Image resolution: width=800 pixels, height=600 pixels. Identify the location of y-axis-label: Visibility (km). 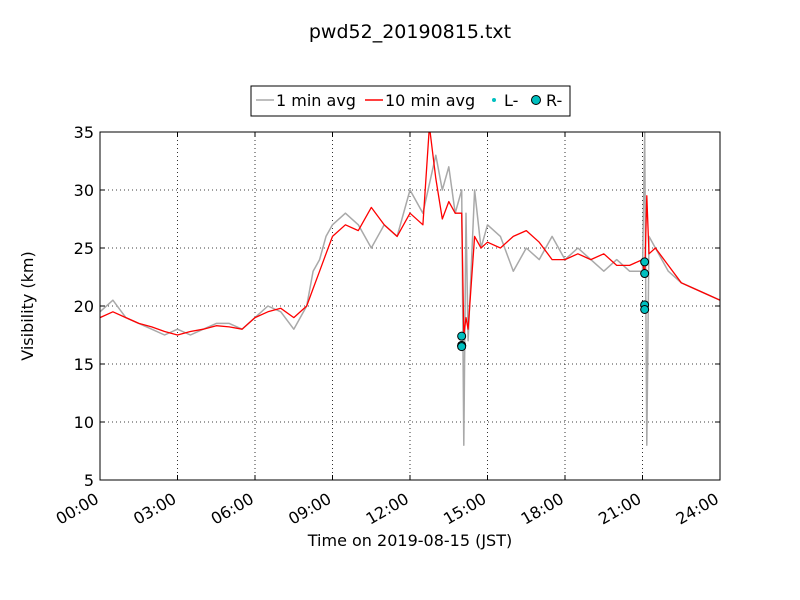
(27, 305).